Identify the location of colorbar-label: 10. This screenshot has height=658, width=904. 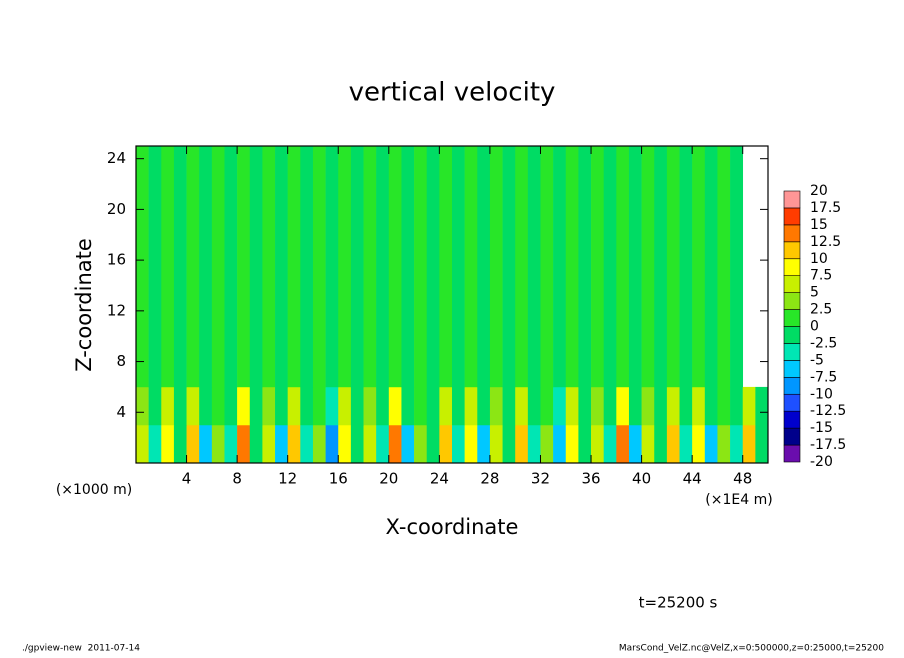
(819, 259).